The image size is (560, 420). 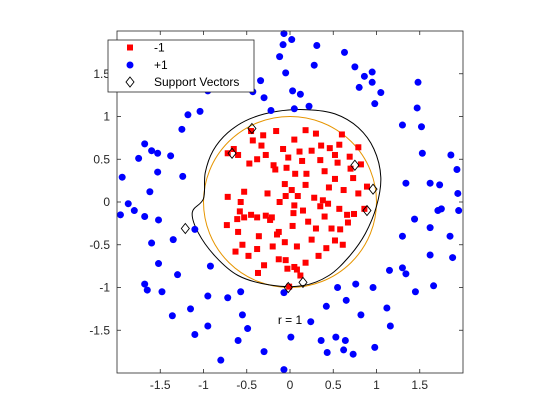 I want to click on radius-annotation: r = 1, so click(x=290, y=320).